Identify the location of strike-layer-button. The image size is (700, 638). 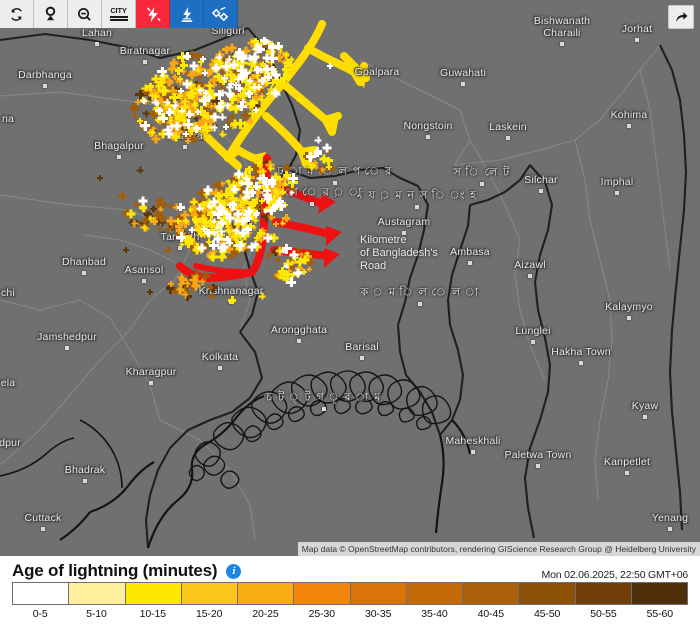
(187, 14).